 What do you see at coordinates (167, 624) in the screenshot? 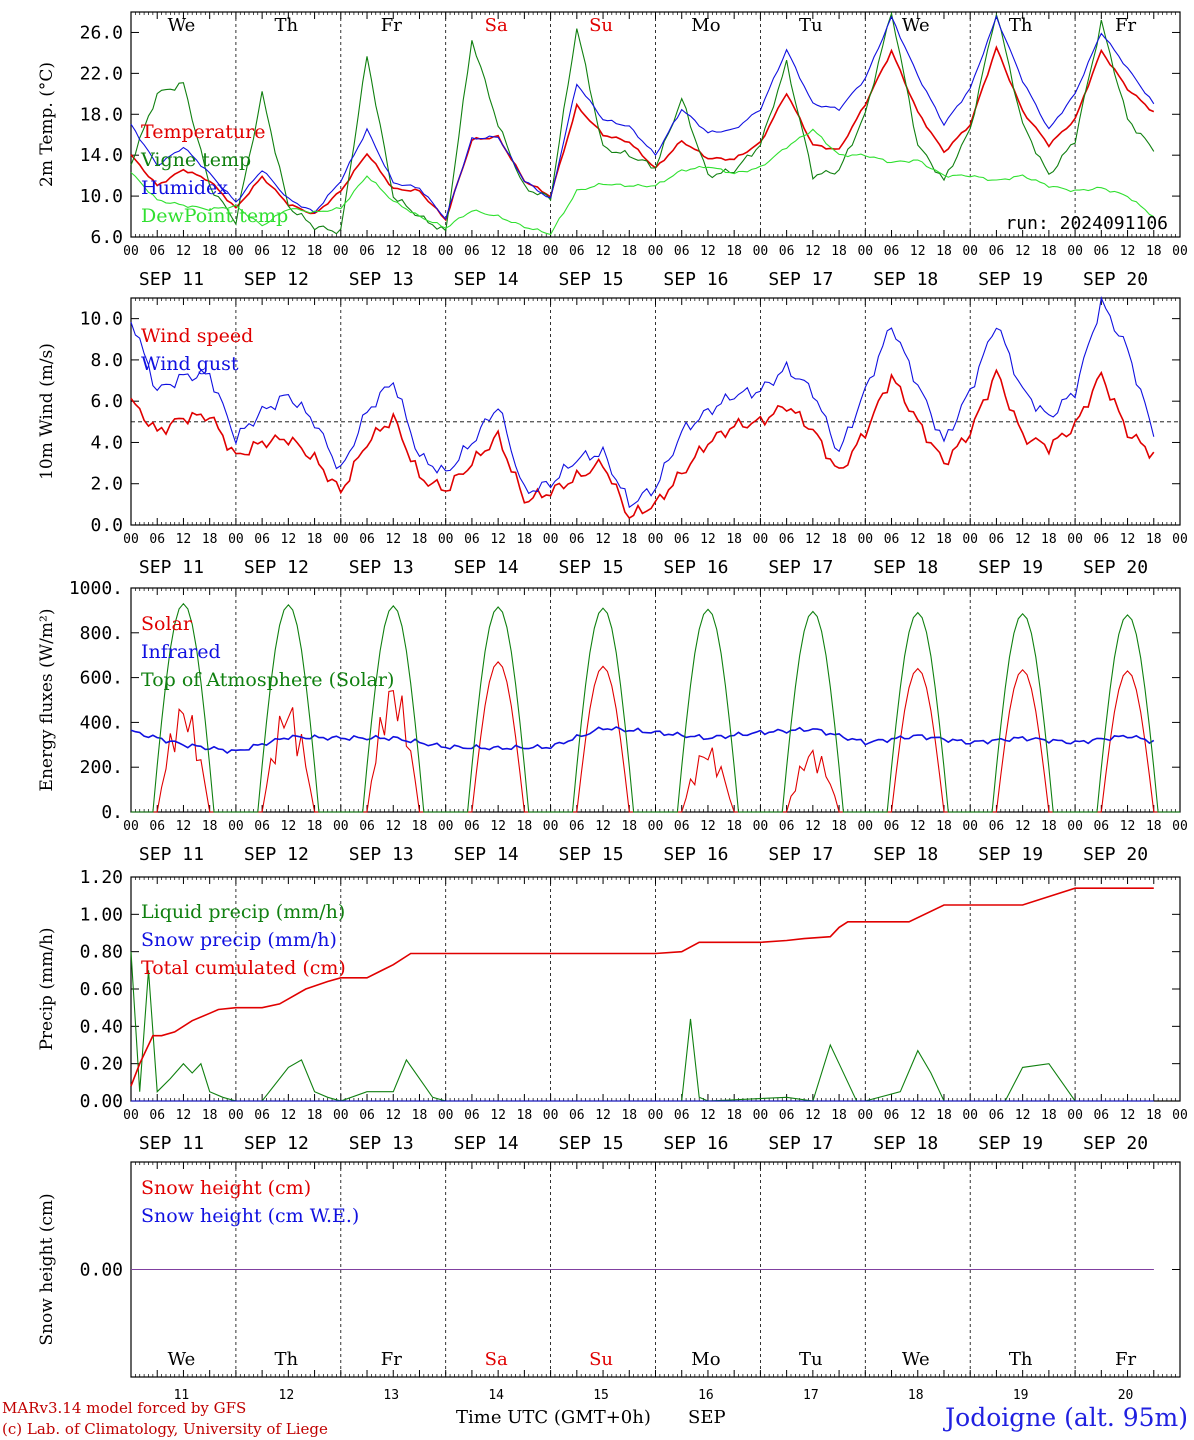
I see `legend-entry: Solar` at bounding box center [167, 624].